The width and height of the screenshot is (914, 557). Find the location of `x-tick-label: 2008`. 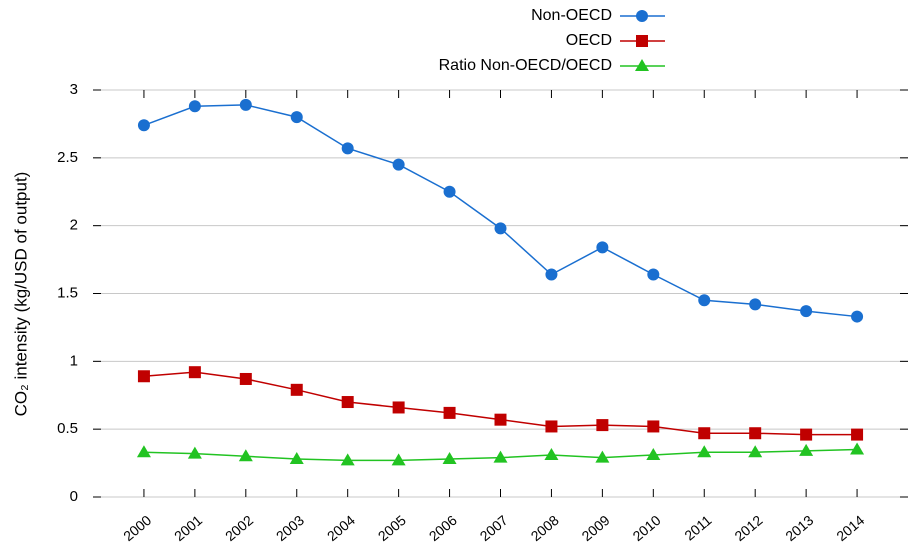

x-tick-label: 2008 is located at coordinates (545, 528).